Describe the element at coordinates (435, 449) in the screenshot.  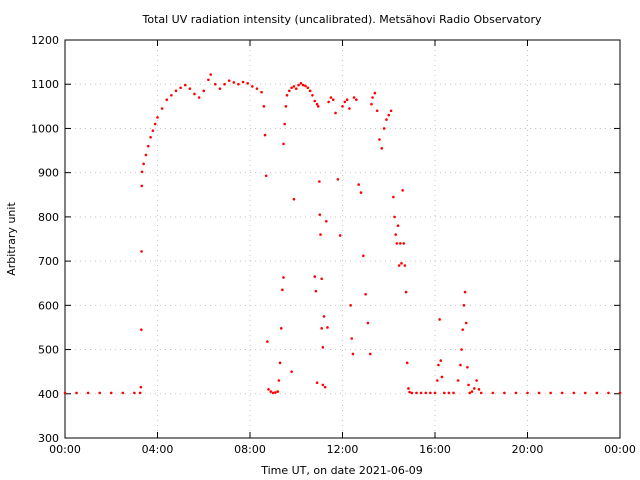
I see `x-tick-label: 16:00` at that location.